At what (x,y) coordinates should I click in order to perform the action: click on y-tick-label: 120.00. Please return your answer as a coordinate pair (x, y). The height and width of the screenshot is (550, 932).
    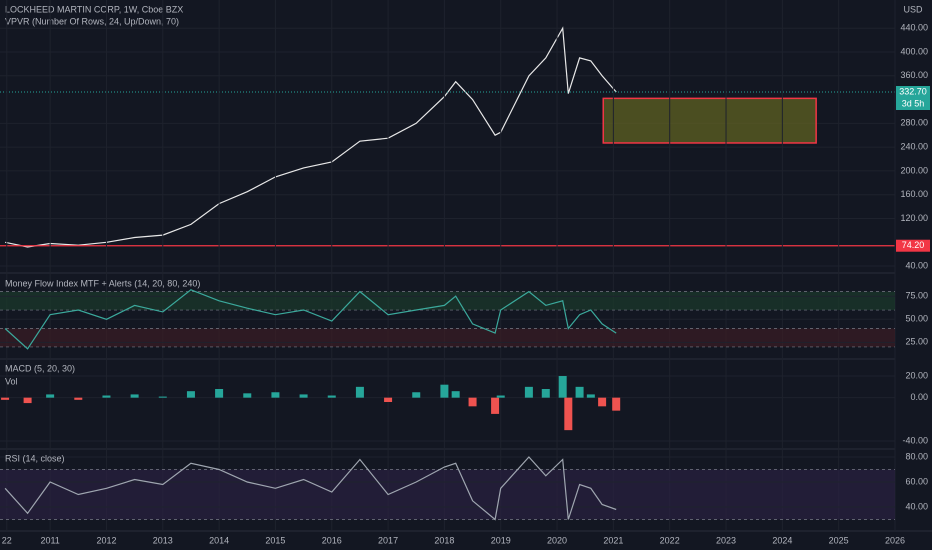
    Looking at the image, I should click on (914, 218).